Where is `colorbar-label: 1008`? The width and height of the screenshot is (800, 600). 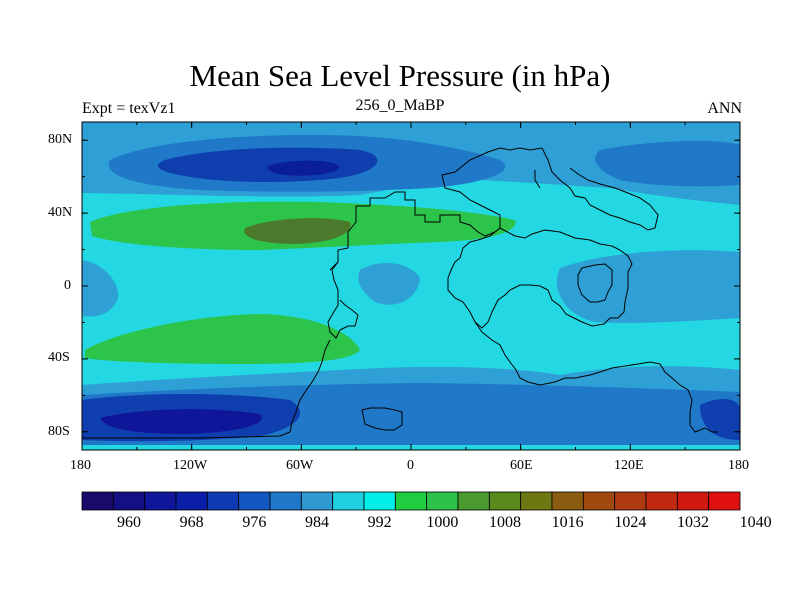
colorbar-label: 1008 is located at coordinates (505, 522).